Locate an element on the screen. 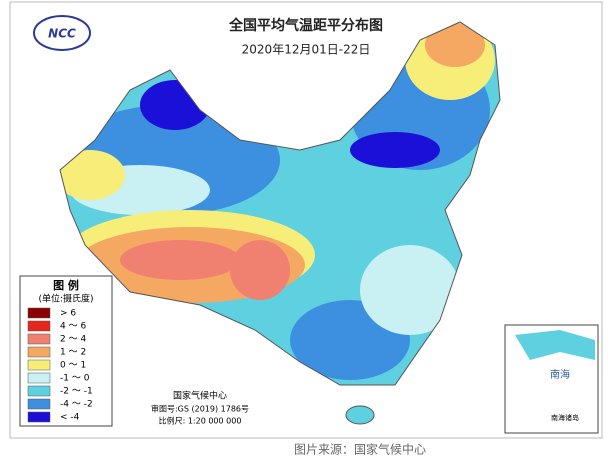 This screenshot has width=613, height=465. footer-approval: 审图号:GS (2019) 1786号 is located at coordinates (200, 409).